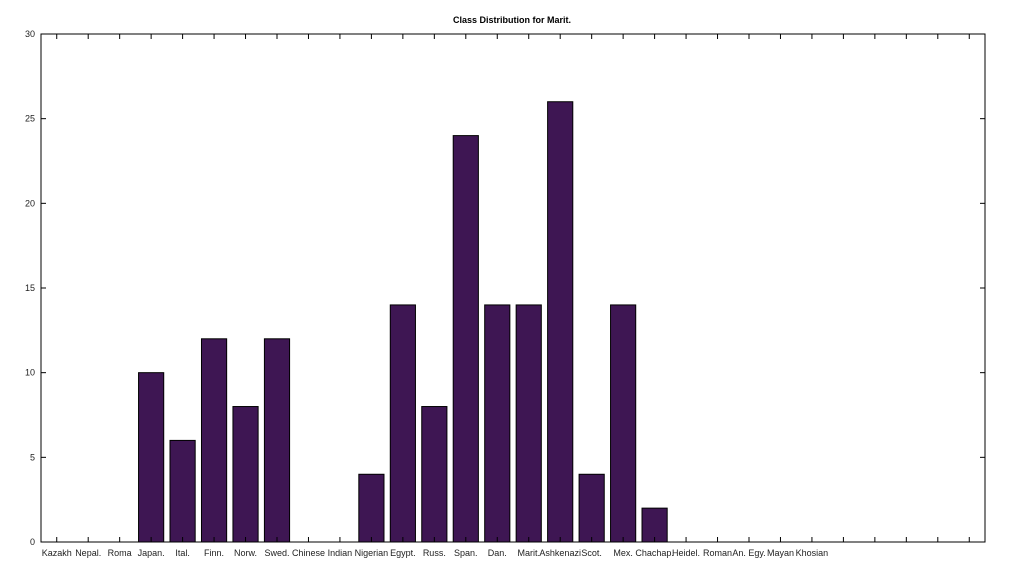  I want to click on x-tick-label: Span., so click(466, 553).